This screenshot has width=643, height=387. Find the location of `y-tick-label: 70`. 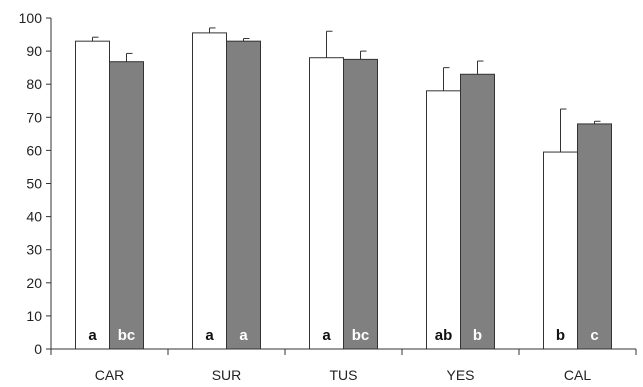

y-tick-label: 70 is located at coordinates (34, 117).